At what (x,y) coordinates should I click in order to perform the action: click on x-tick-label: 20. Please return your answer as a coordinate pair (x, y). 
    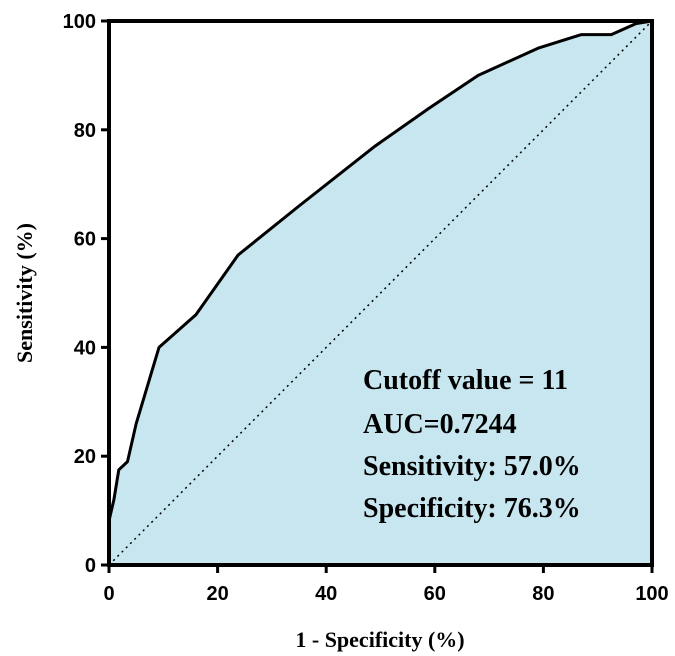
    Looking at the image, I should click on (217, 594).